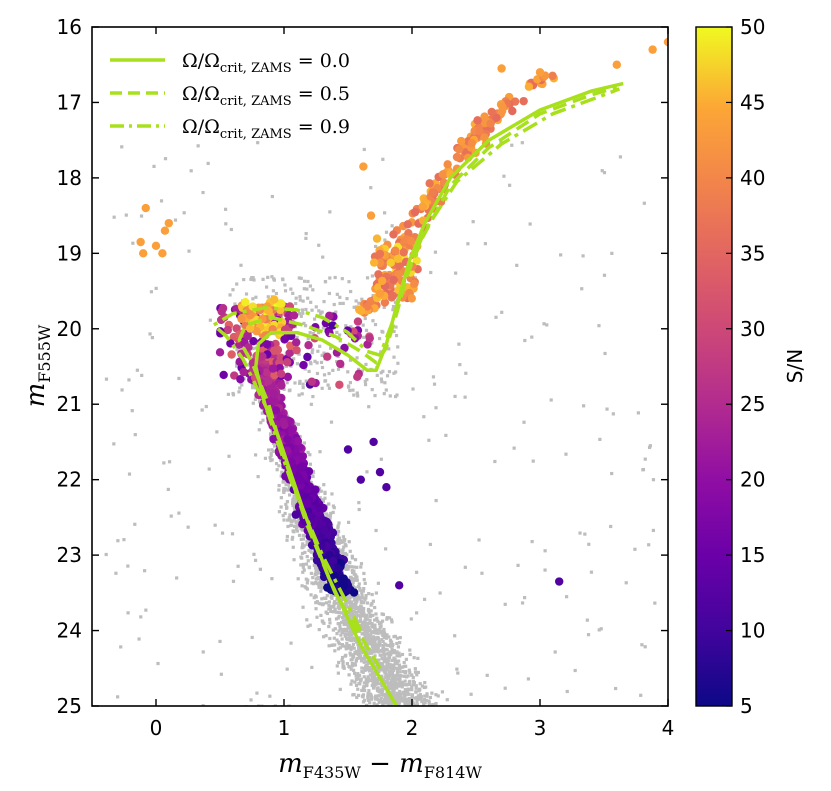  What do you see at coordinates (69, 329) in the screenshot?
I see `y-tick-label: 20` at bounding box center [69, 329].